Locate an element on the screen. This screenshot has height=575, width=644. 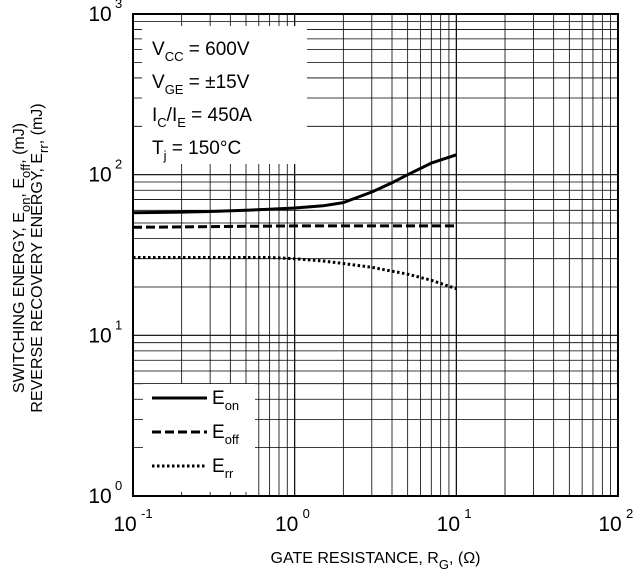
x-axis-label: GATE RESISTANCE, RG, (Ω) is located at coordinates (376, 561).